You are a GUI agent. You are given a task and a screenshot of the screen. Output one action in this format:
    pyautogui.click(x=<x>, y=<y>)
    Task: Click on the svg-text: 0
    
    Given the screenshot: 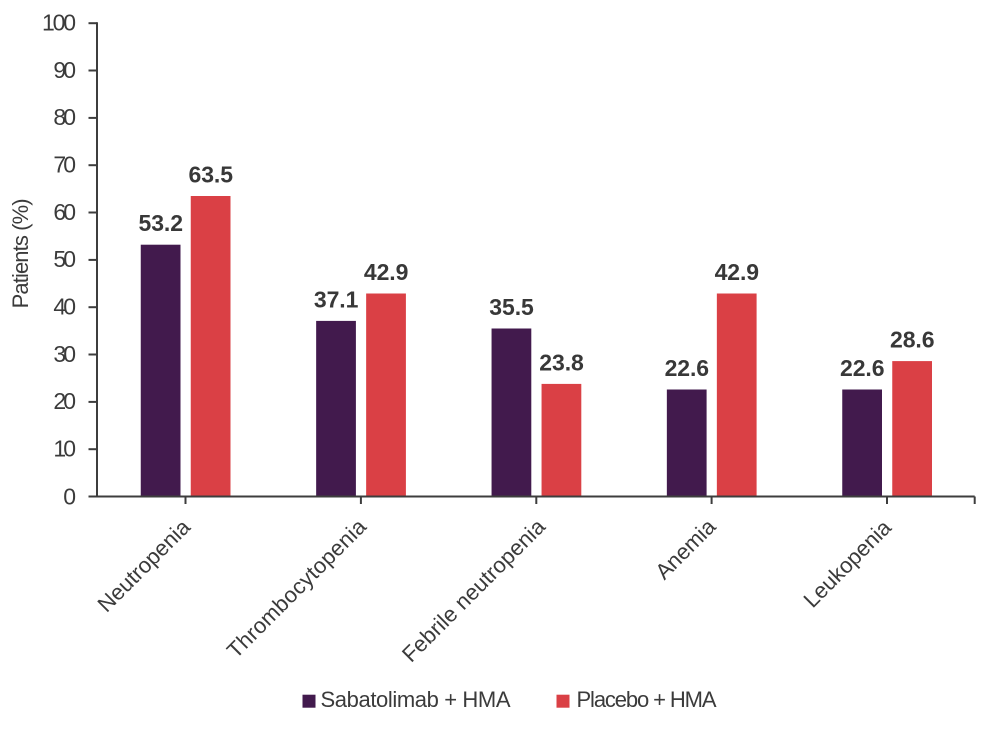 What is the action you would take?
    pyautogui.click(x=69, y=496)
    